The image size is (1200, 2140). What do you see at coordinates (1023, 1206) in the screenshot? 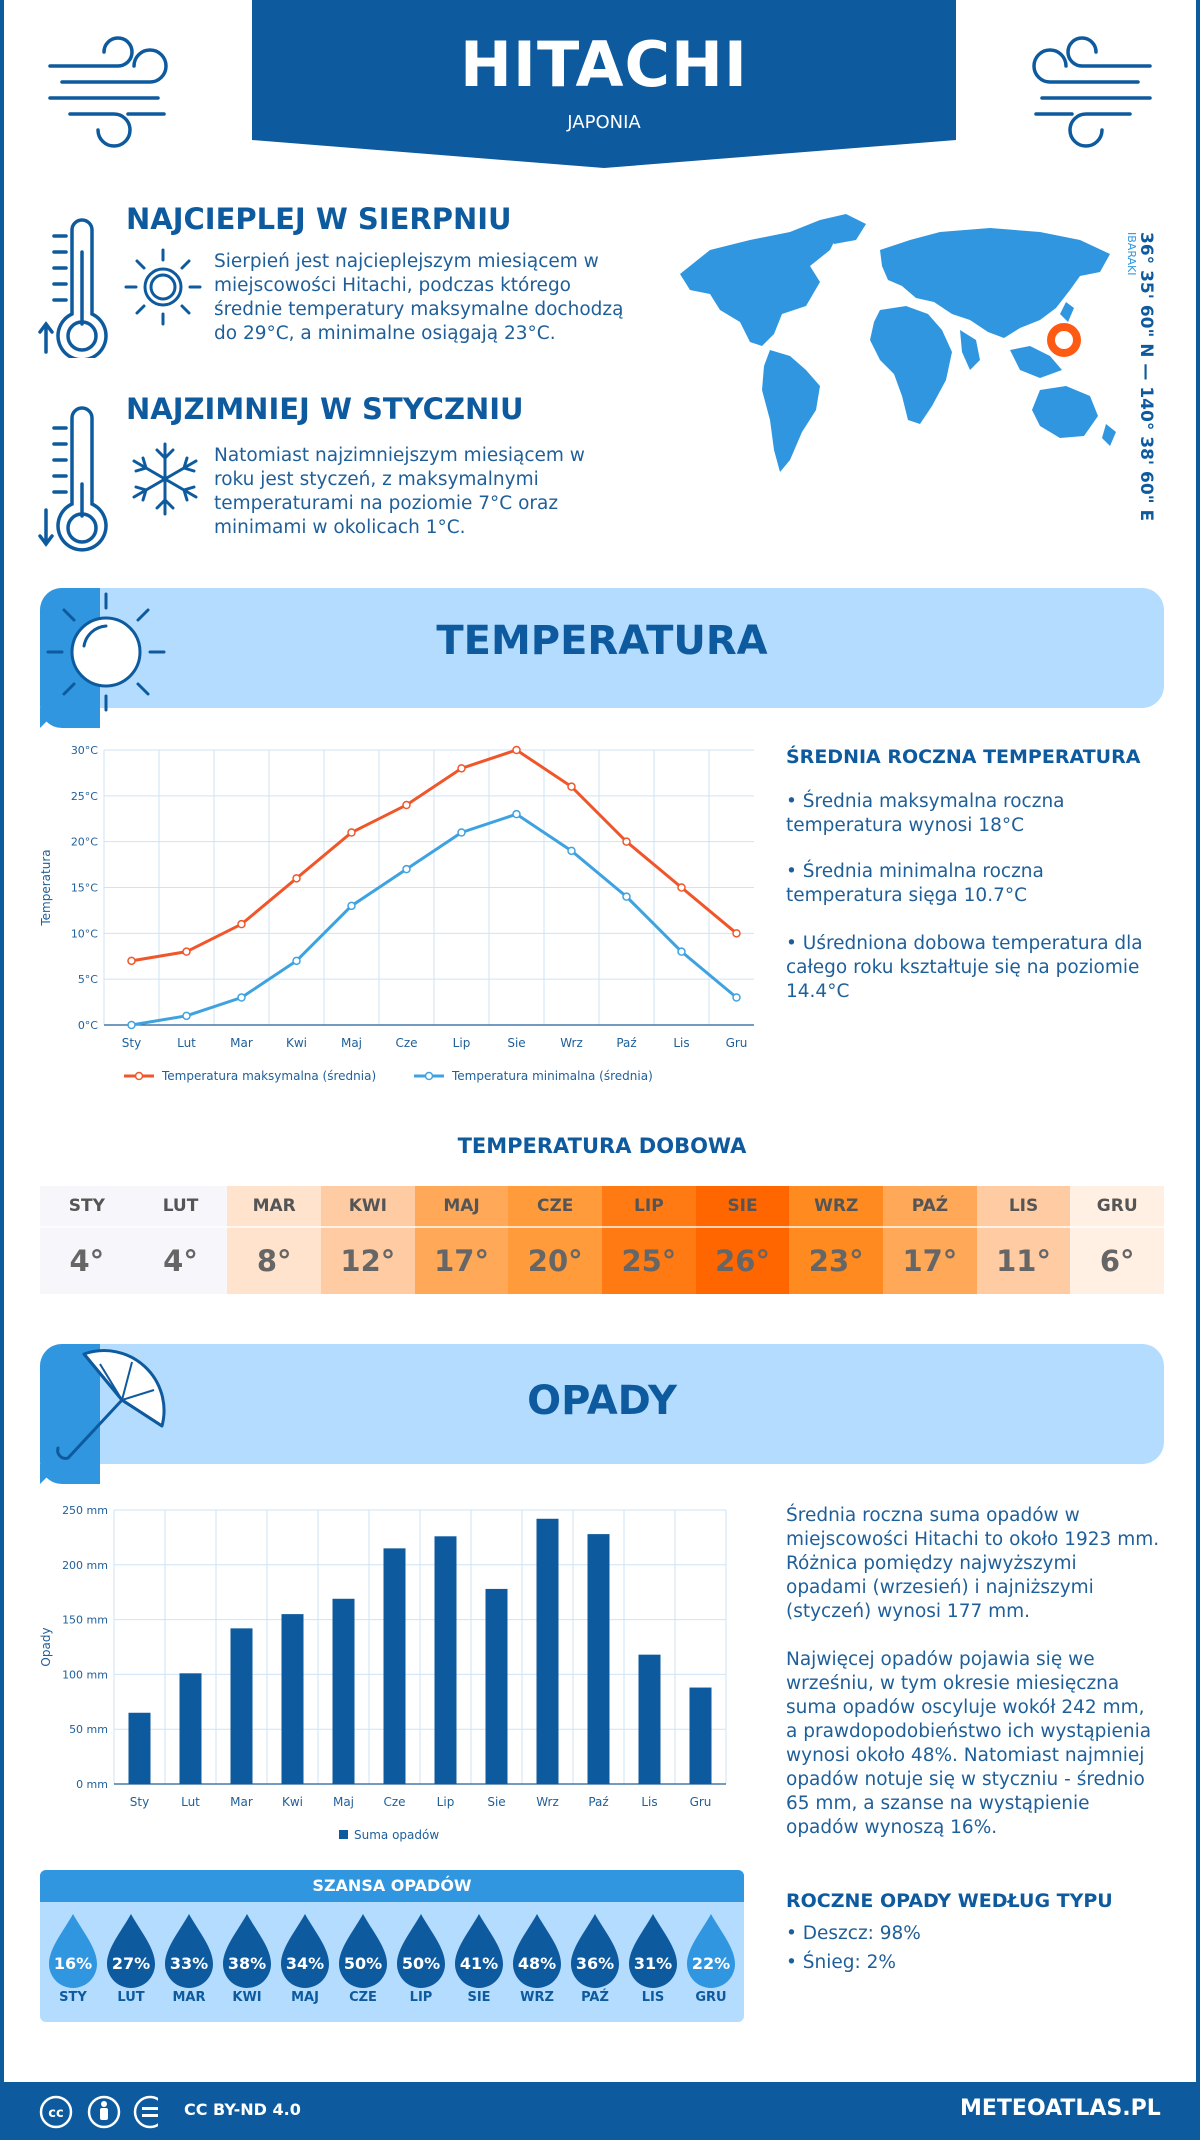
I see `daily-month-label: LIS` at bounding box center [1023, 1206].